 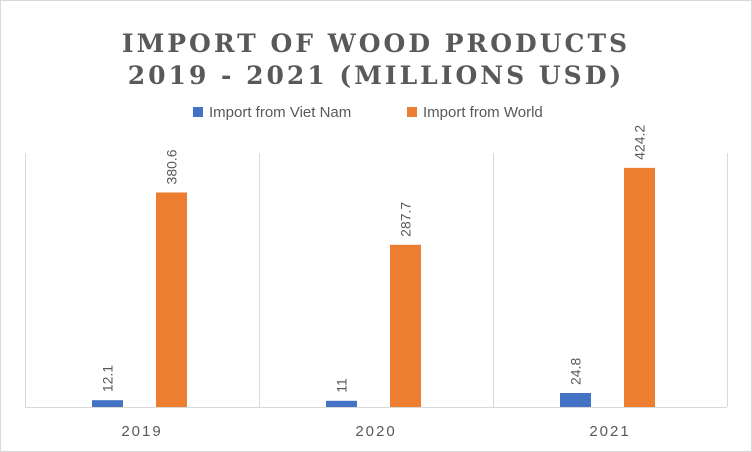 I want to click on legend-swatch-viet-nam, so click(x=198, y=112).